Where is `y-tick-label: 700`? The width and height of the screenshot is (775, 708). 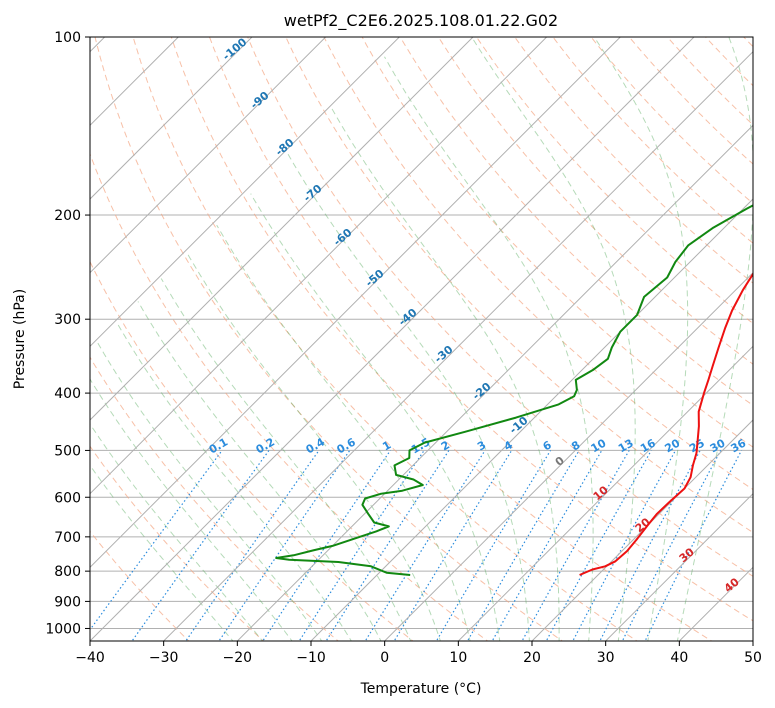 y-tick-label: 700 is located at coordinates (67, 538).